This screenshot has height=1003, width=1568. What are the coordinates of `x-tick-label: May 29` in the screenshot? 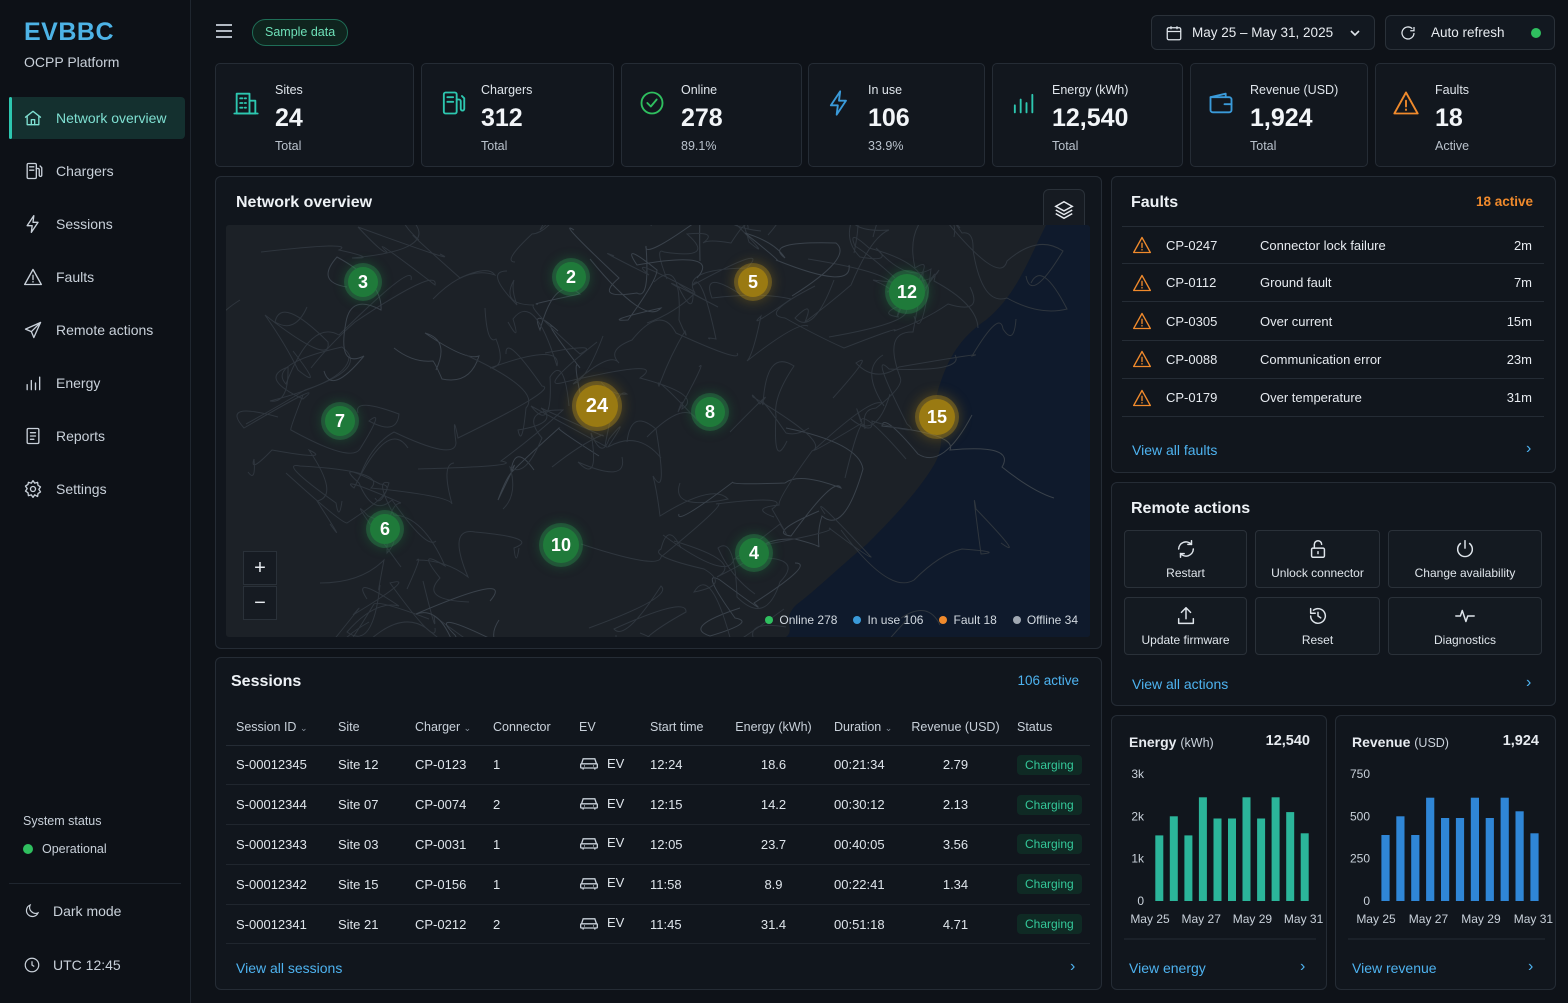 It's located at (1253, 919).